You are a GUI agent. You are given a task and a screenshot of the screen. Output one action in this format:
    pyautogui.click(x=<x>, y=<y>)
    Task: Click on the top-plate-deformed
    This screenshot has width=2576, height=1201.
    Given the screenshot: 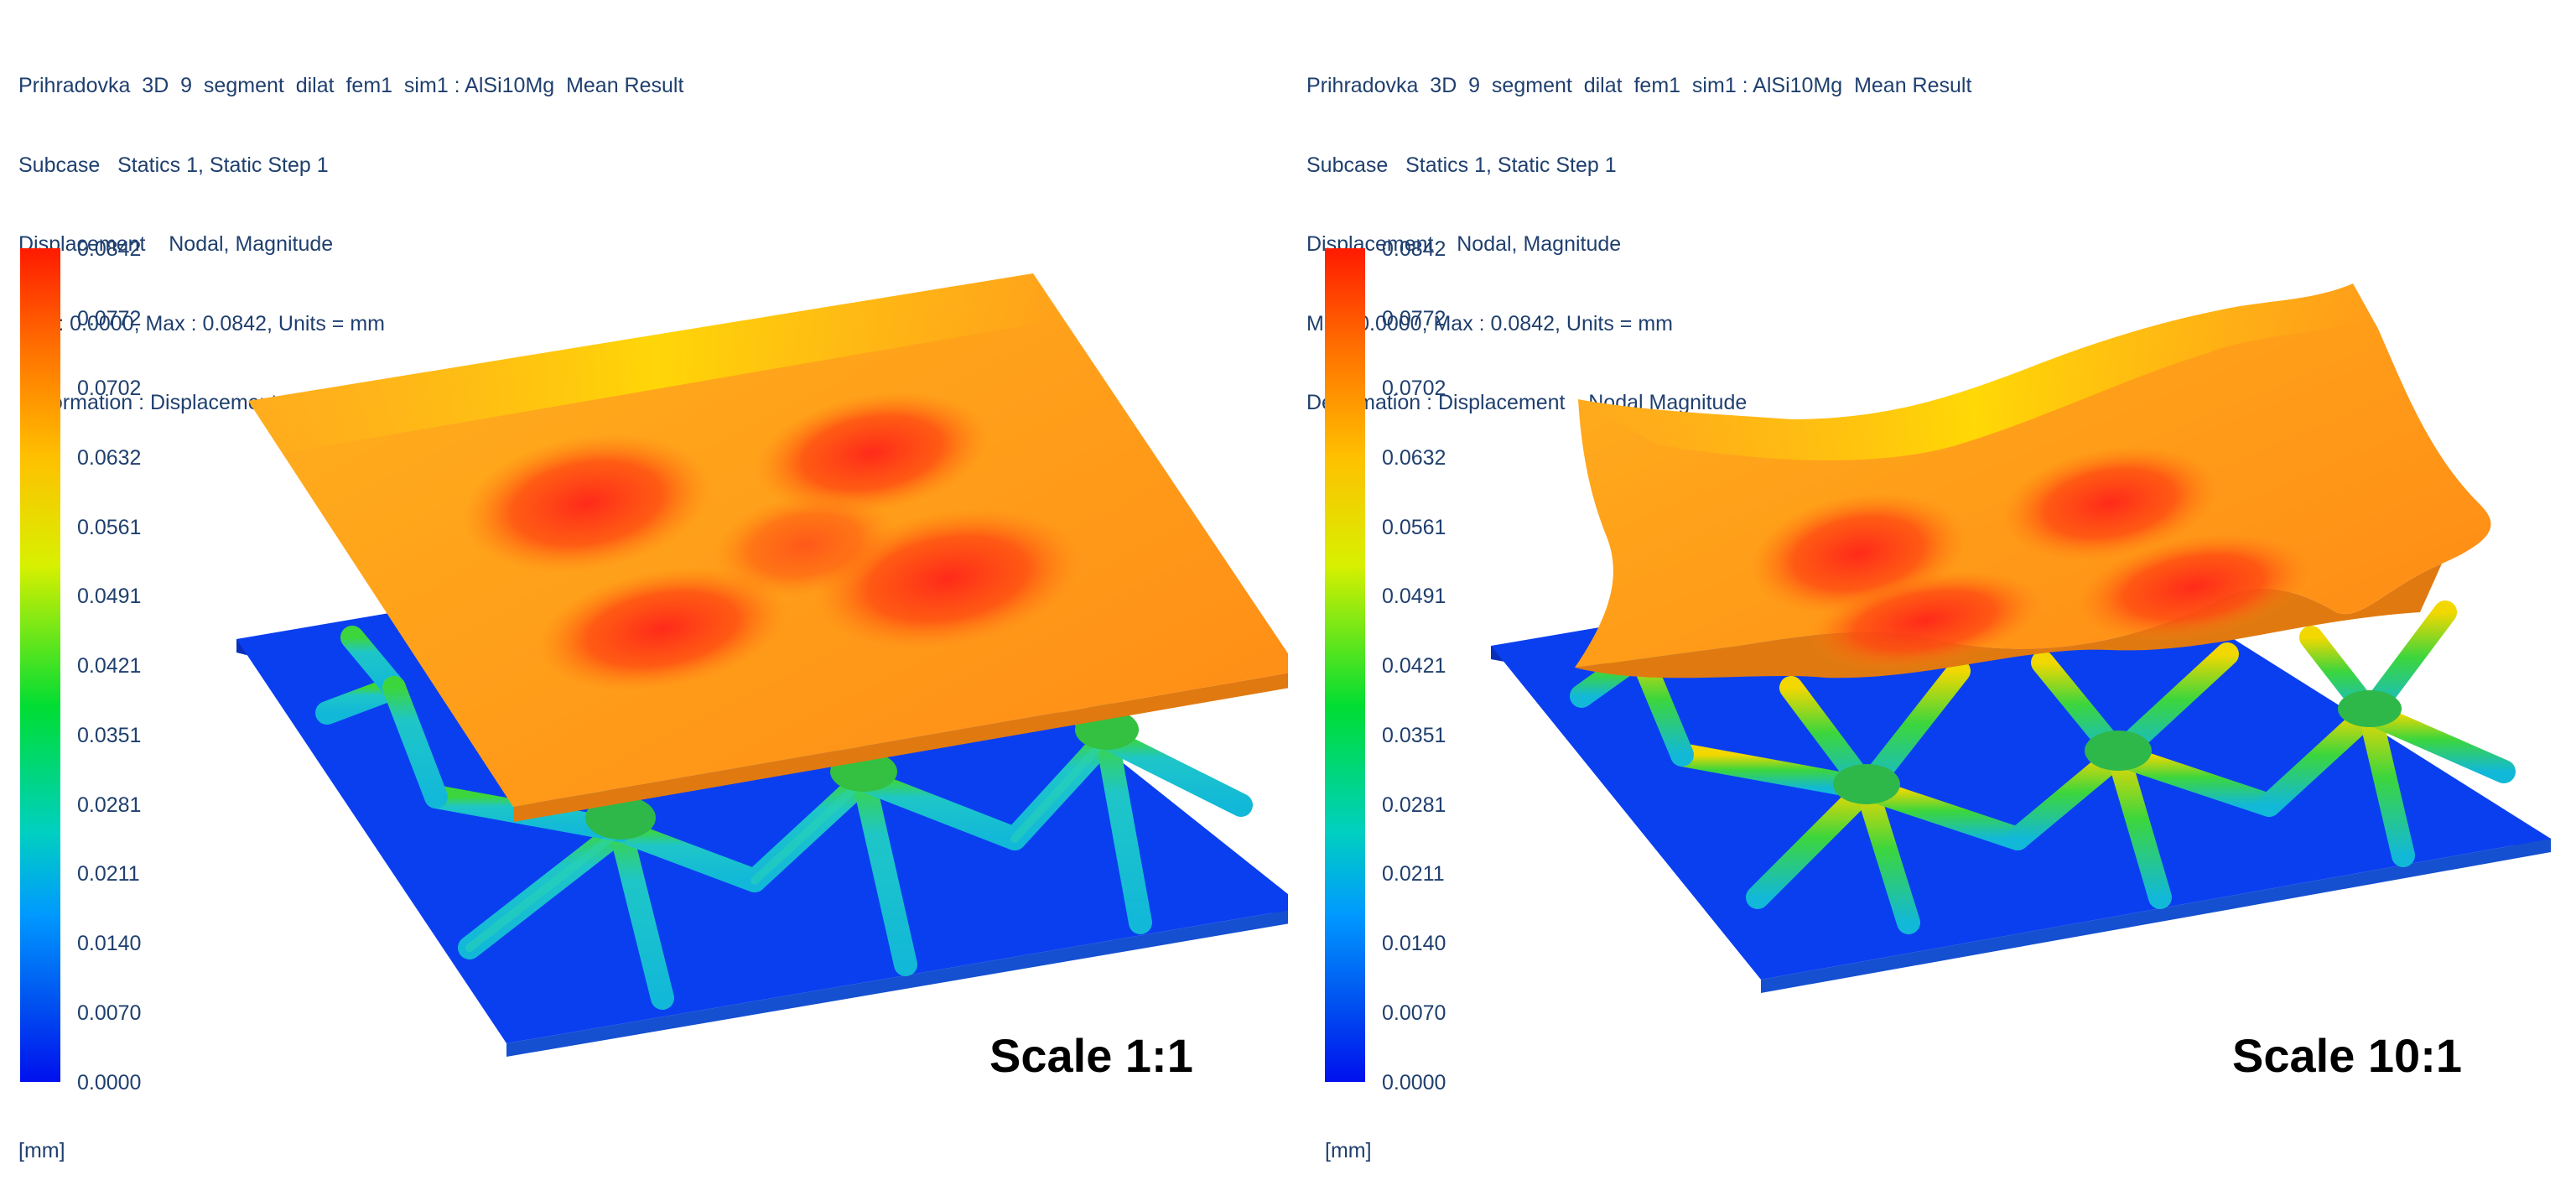 What is the action you would take?
    pyautogui.click(x=2033, y=480)
    